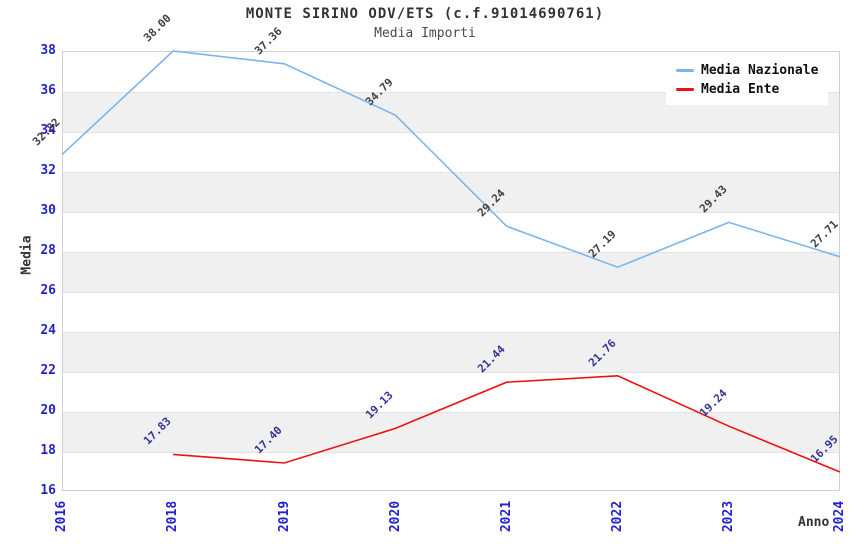 The width and height of the screenshot is (850, 550). Describe the element at coordinates (48, 490) in the screenshot. I see `y-tick-label: 16` at that location.